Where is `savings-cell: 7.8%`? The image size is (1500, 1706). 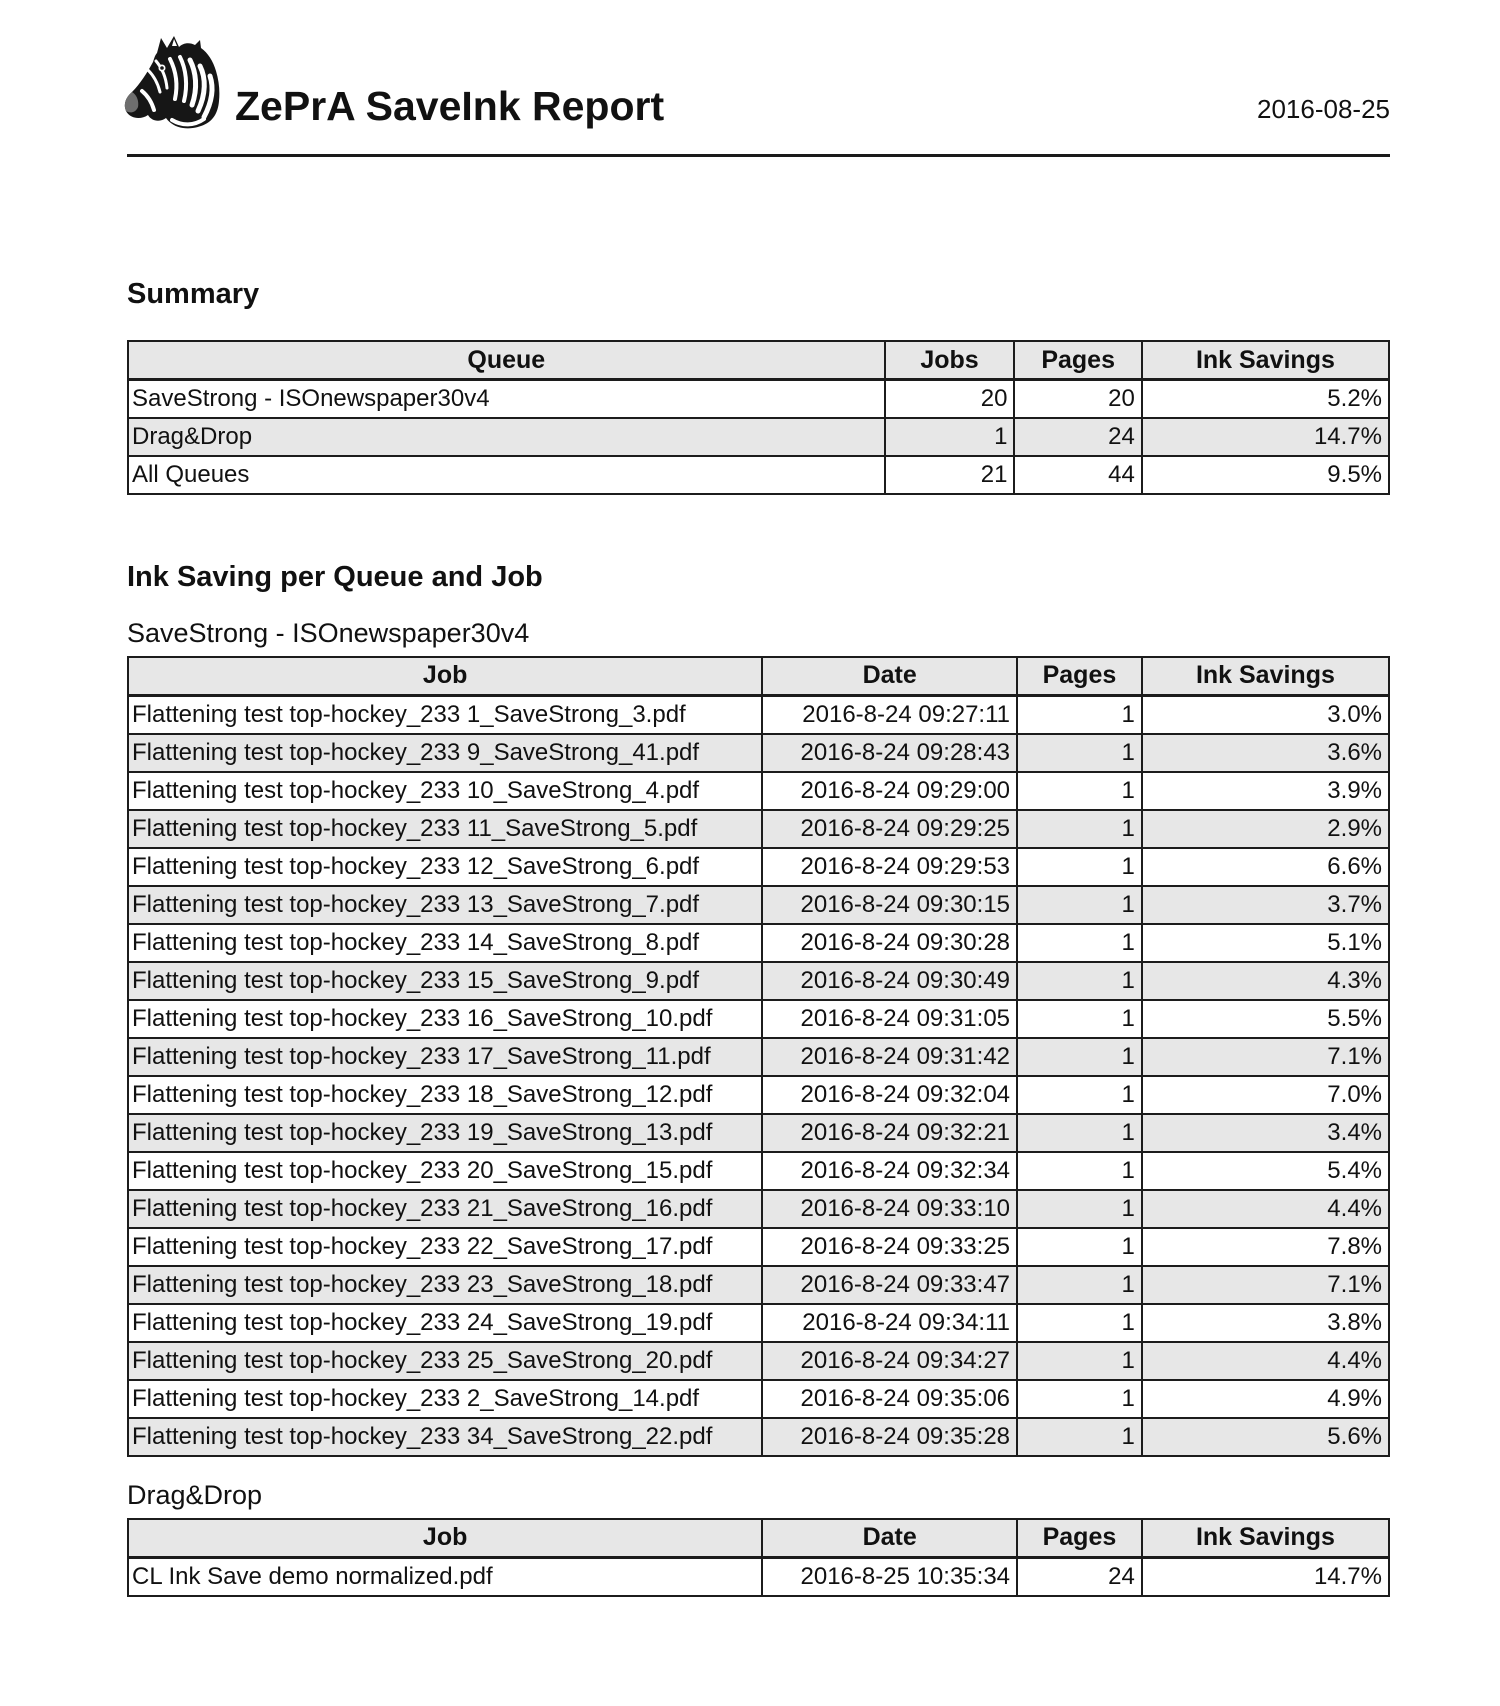
savings-cell: 7.8% is located at coordinates (1265, 1246).